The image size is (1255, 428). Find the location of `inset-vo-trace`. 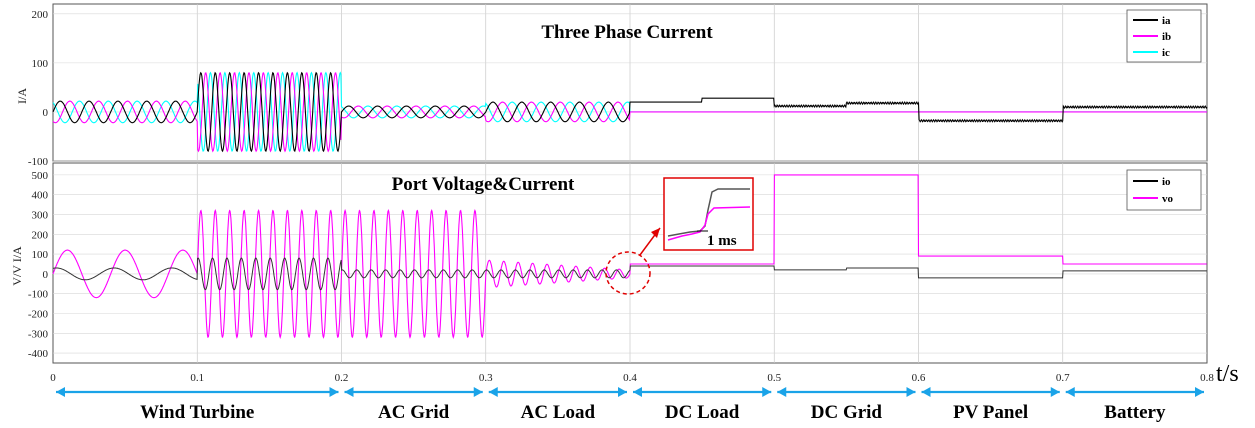

inset-vo-trace is located at coordinates (709, 223).